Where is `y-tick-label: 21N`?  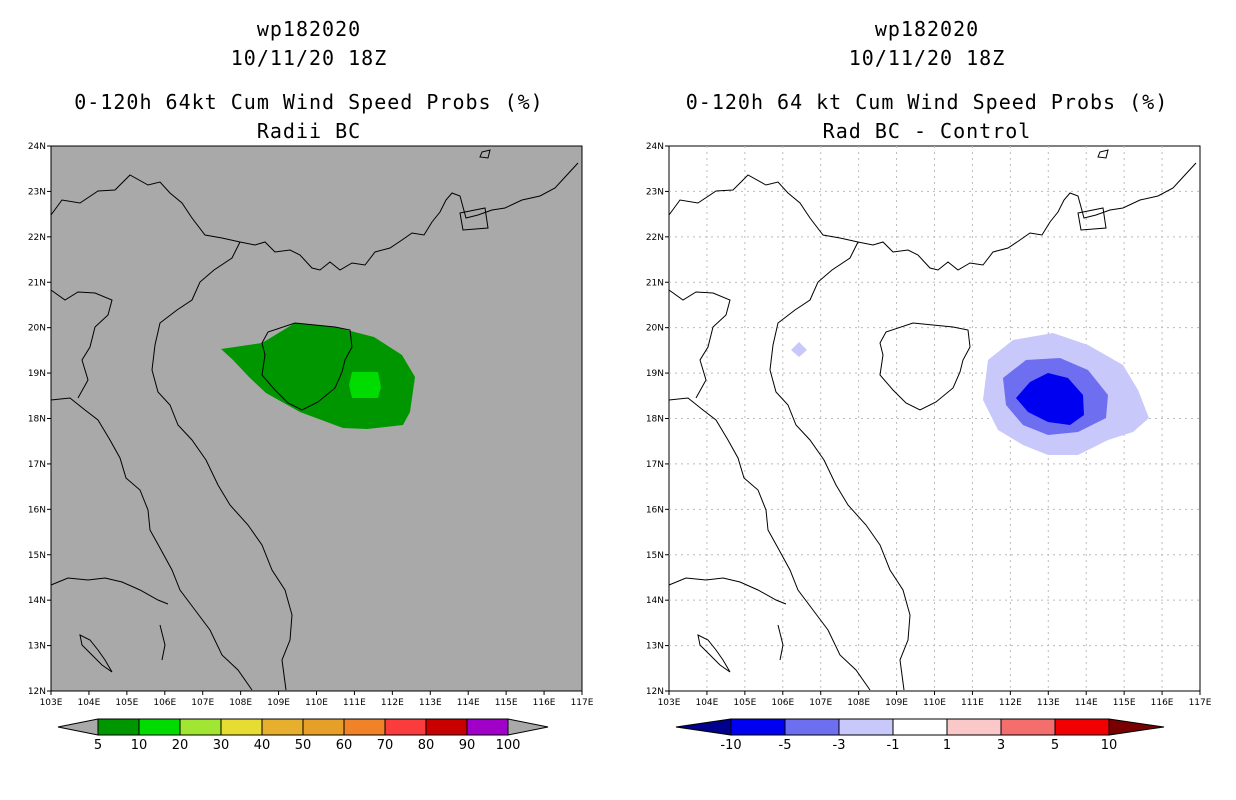 y-tick-label: 21N is located at coordinates (37, 283).